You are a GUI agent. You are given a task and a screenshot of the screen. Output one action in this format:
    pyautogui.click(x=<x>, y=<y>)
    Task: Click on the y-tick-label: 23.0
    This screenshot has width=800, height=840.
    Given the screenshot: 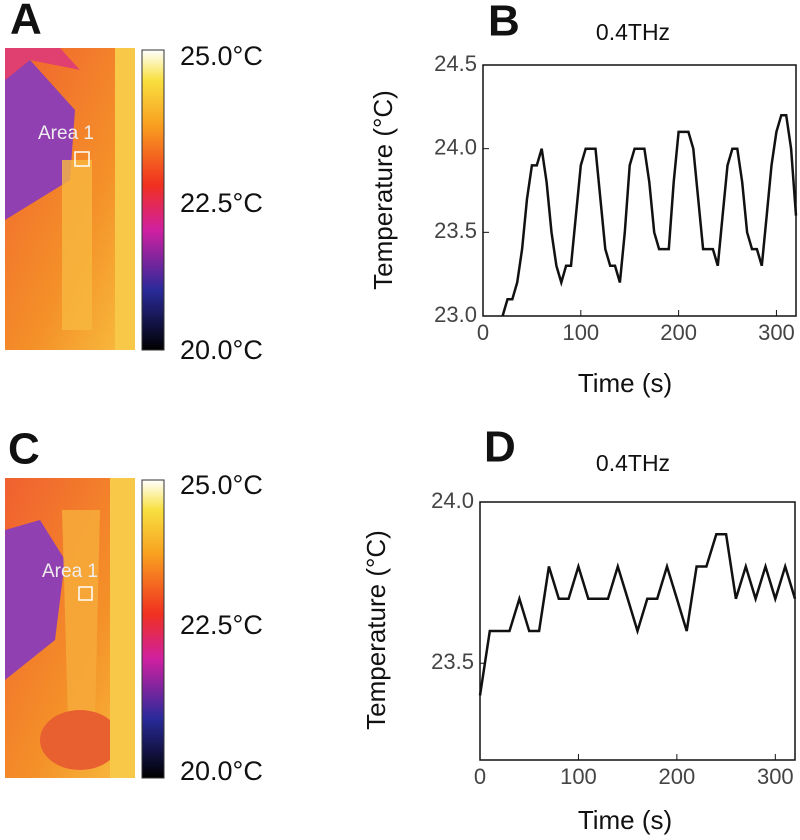 What is the action you would take?
    pyautogui.click(x=455, y=314)
    